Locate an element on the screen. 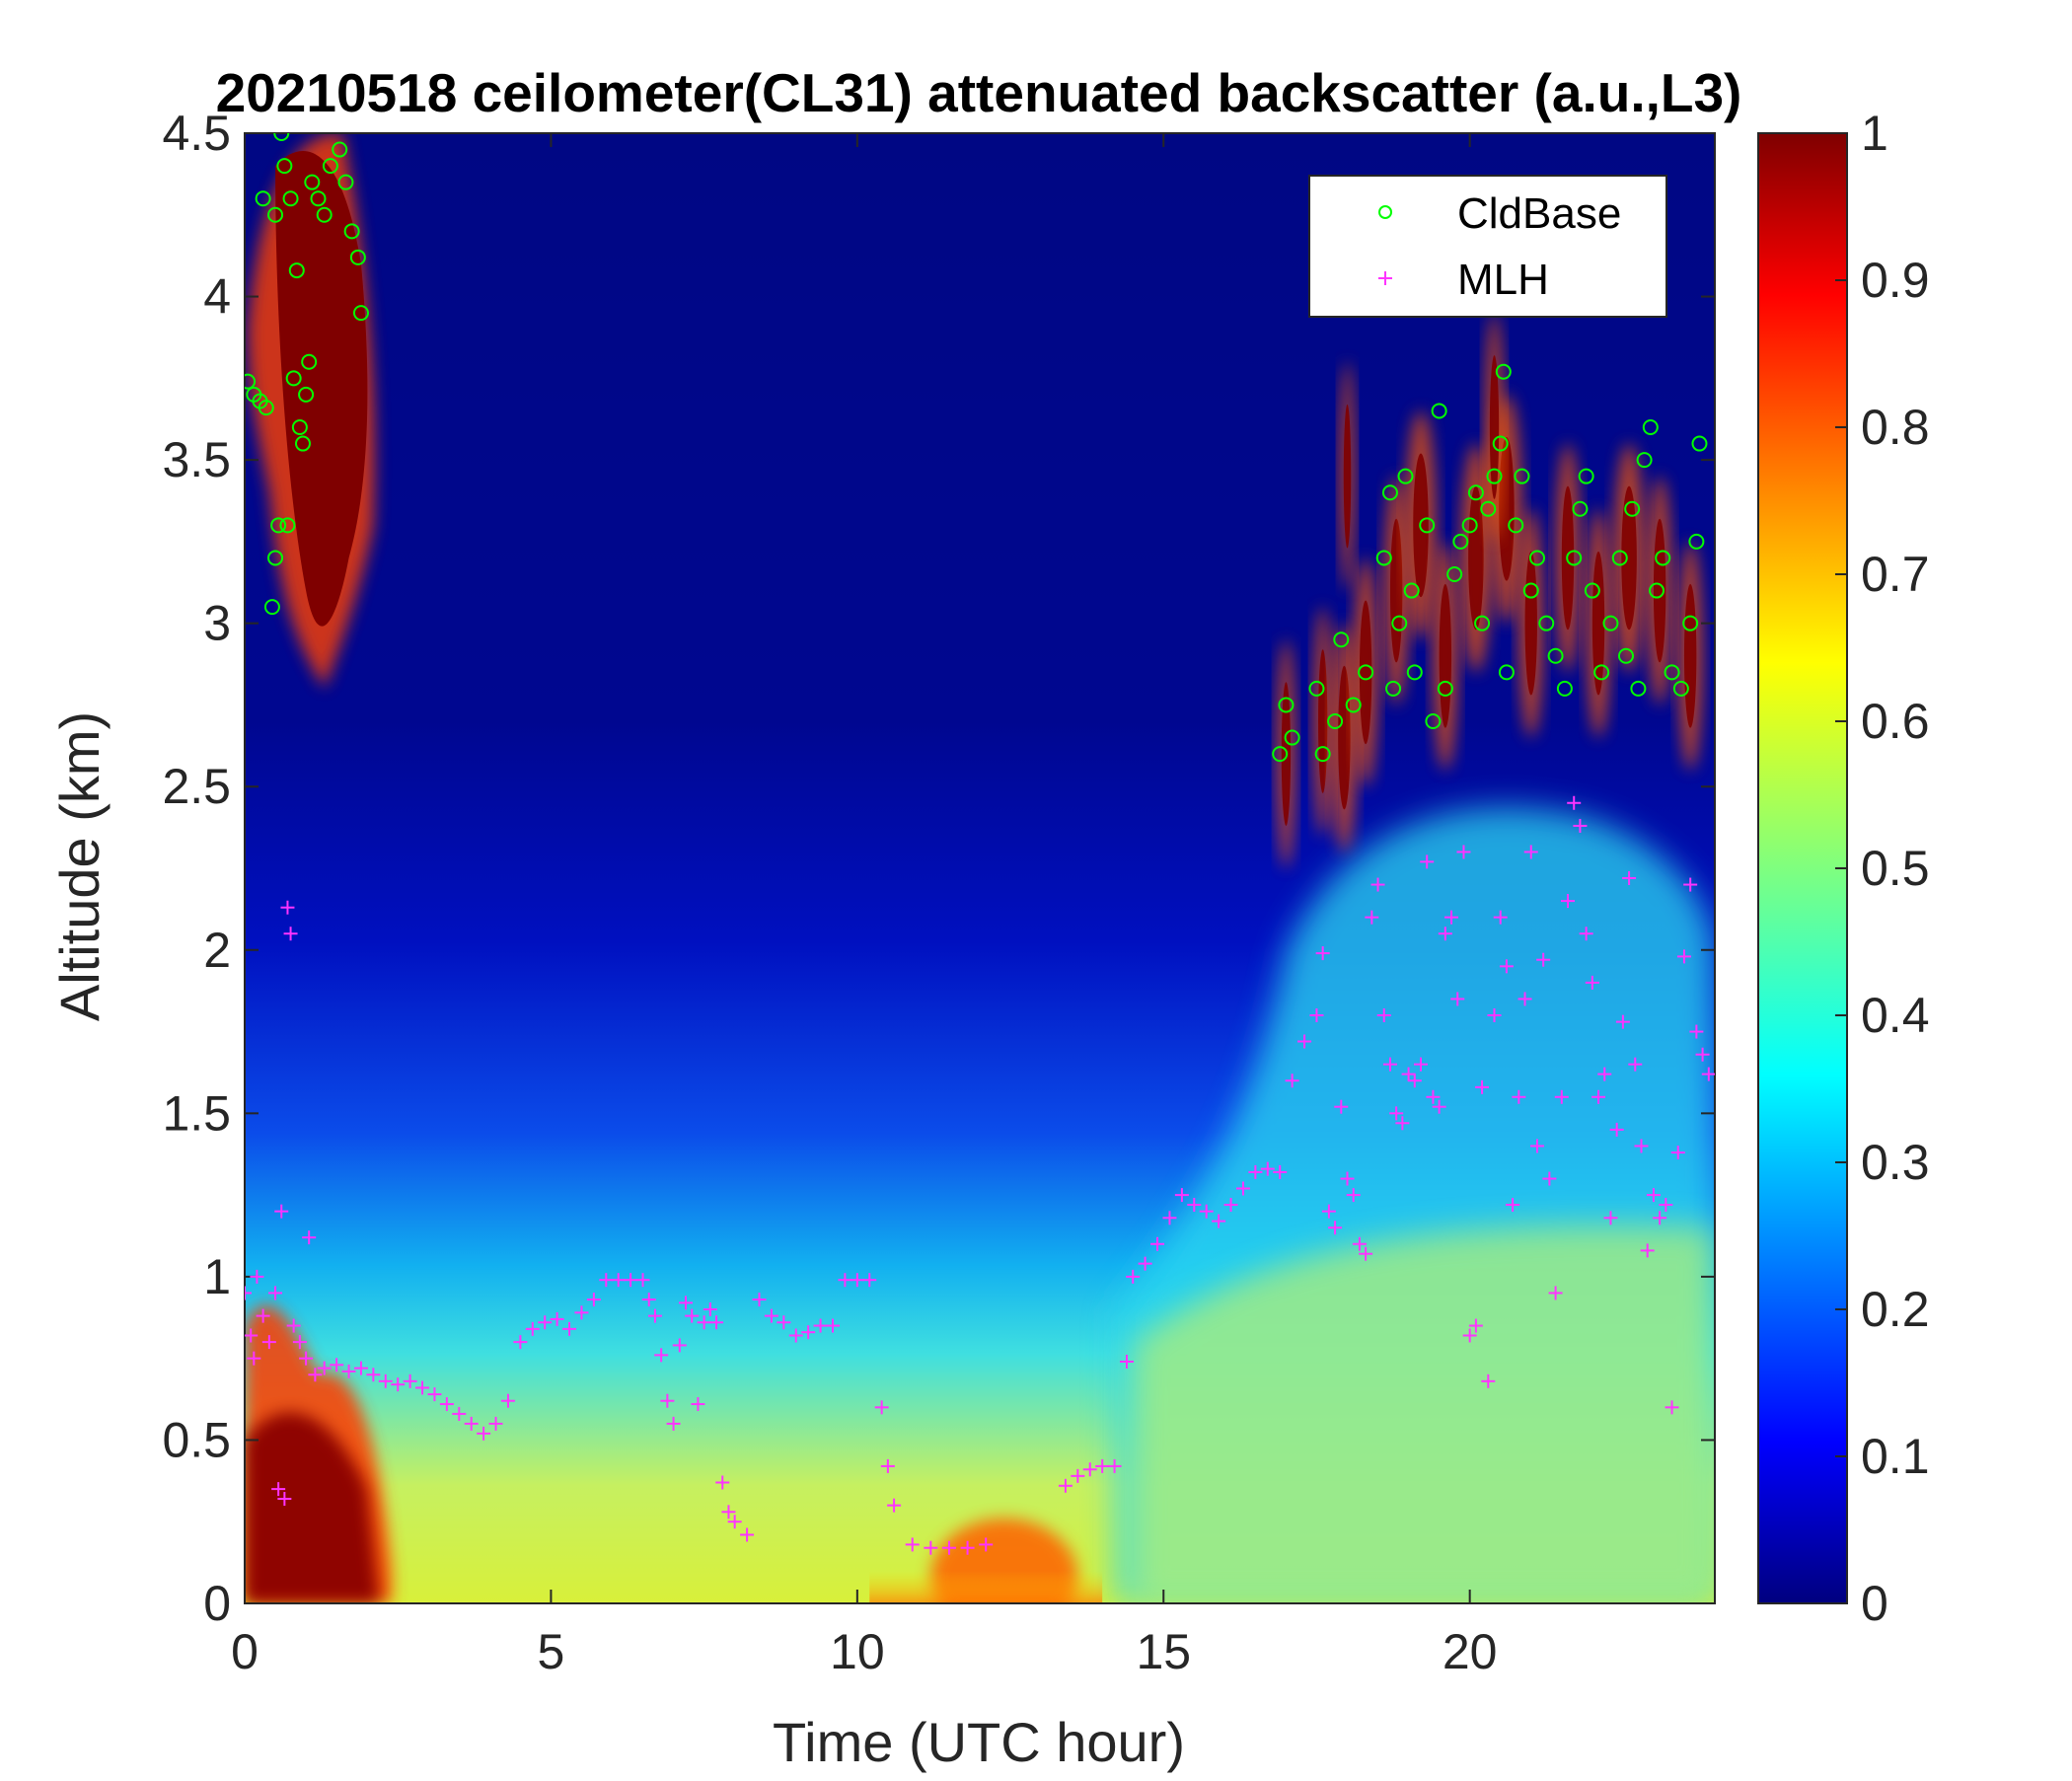  near-surface-layer is located at coordinates (1424, 1414).